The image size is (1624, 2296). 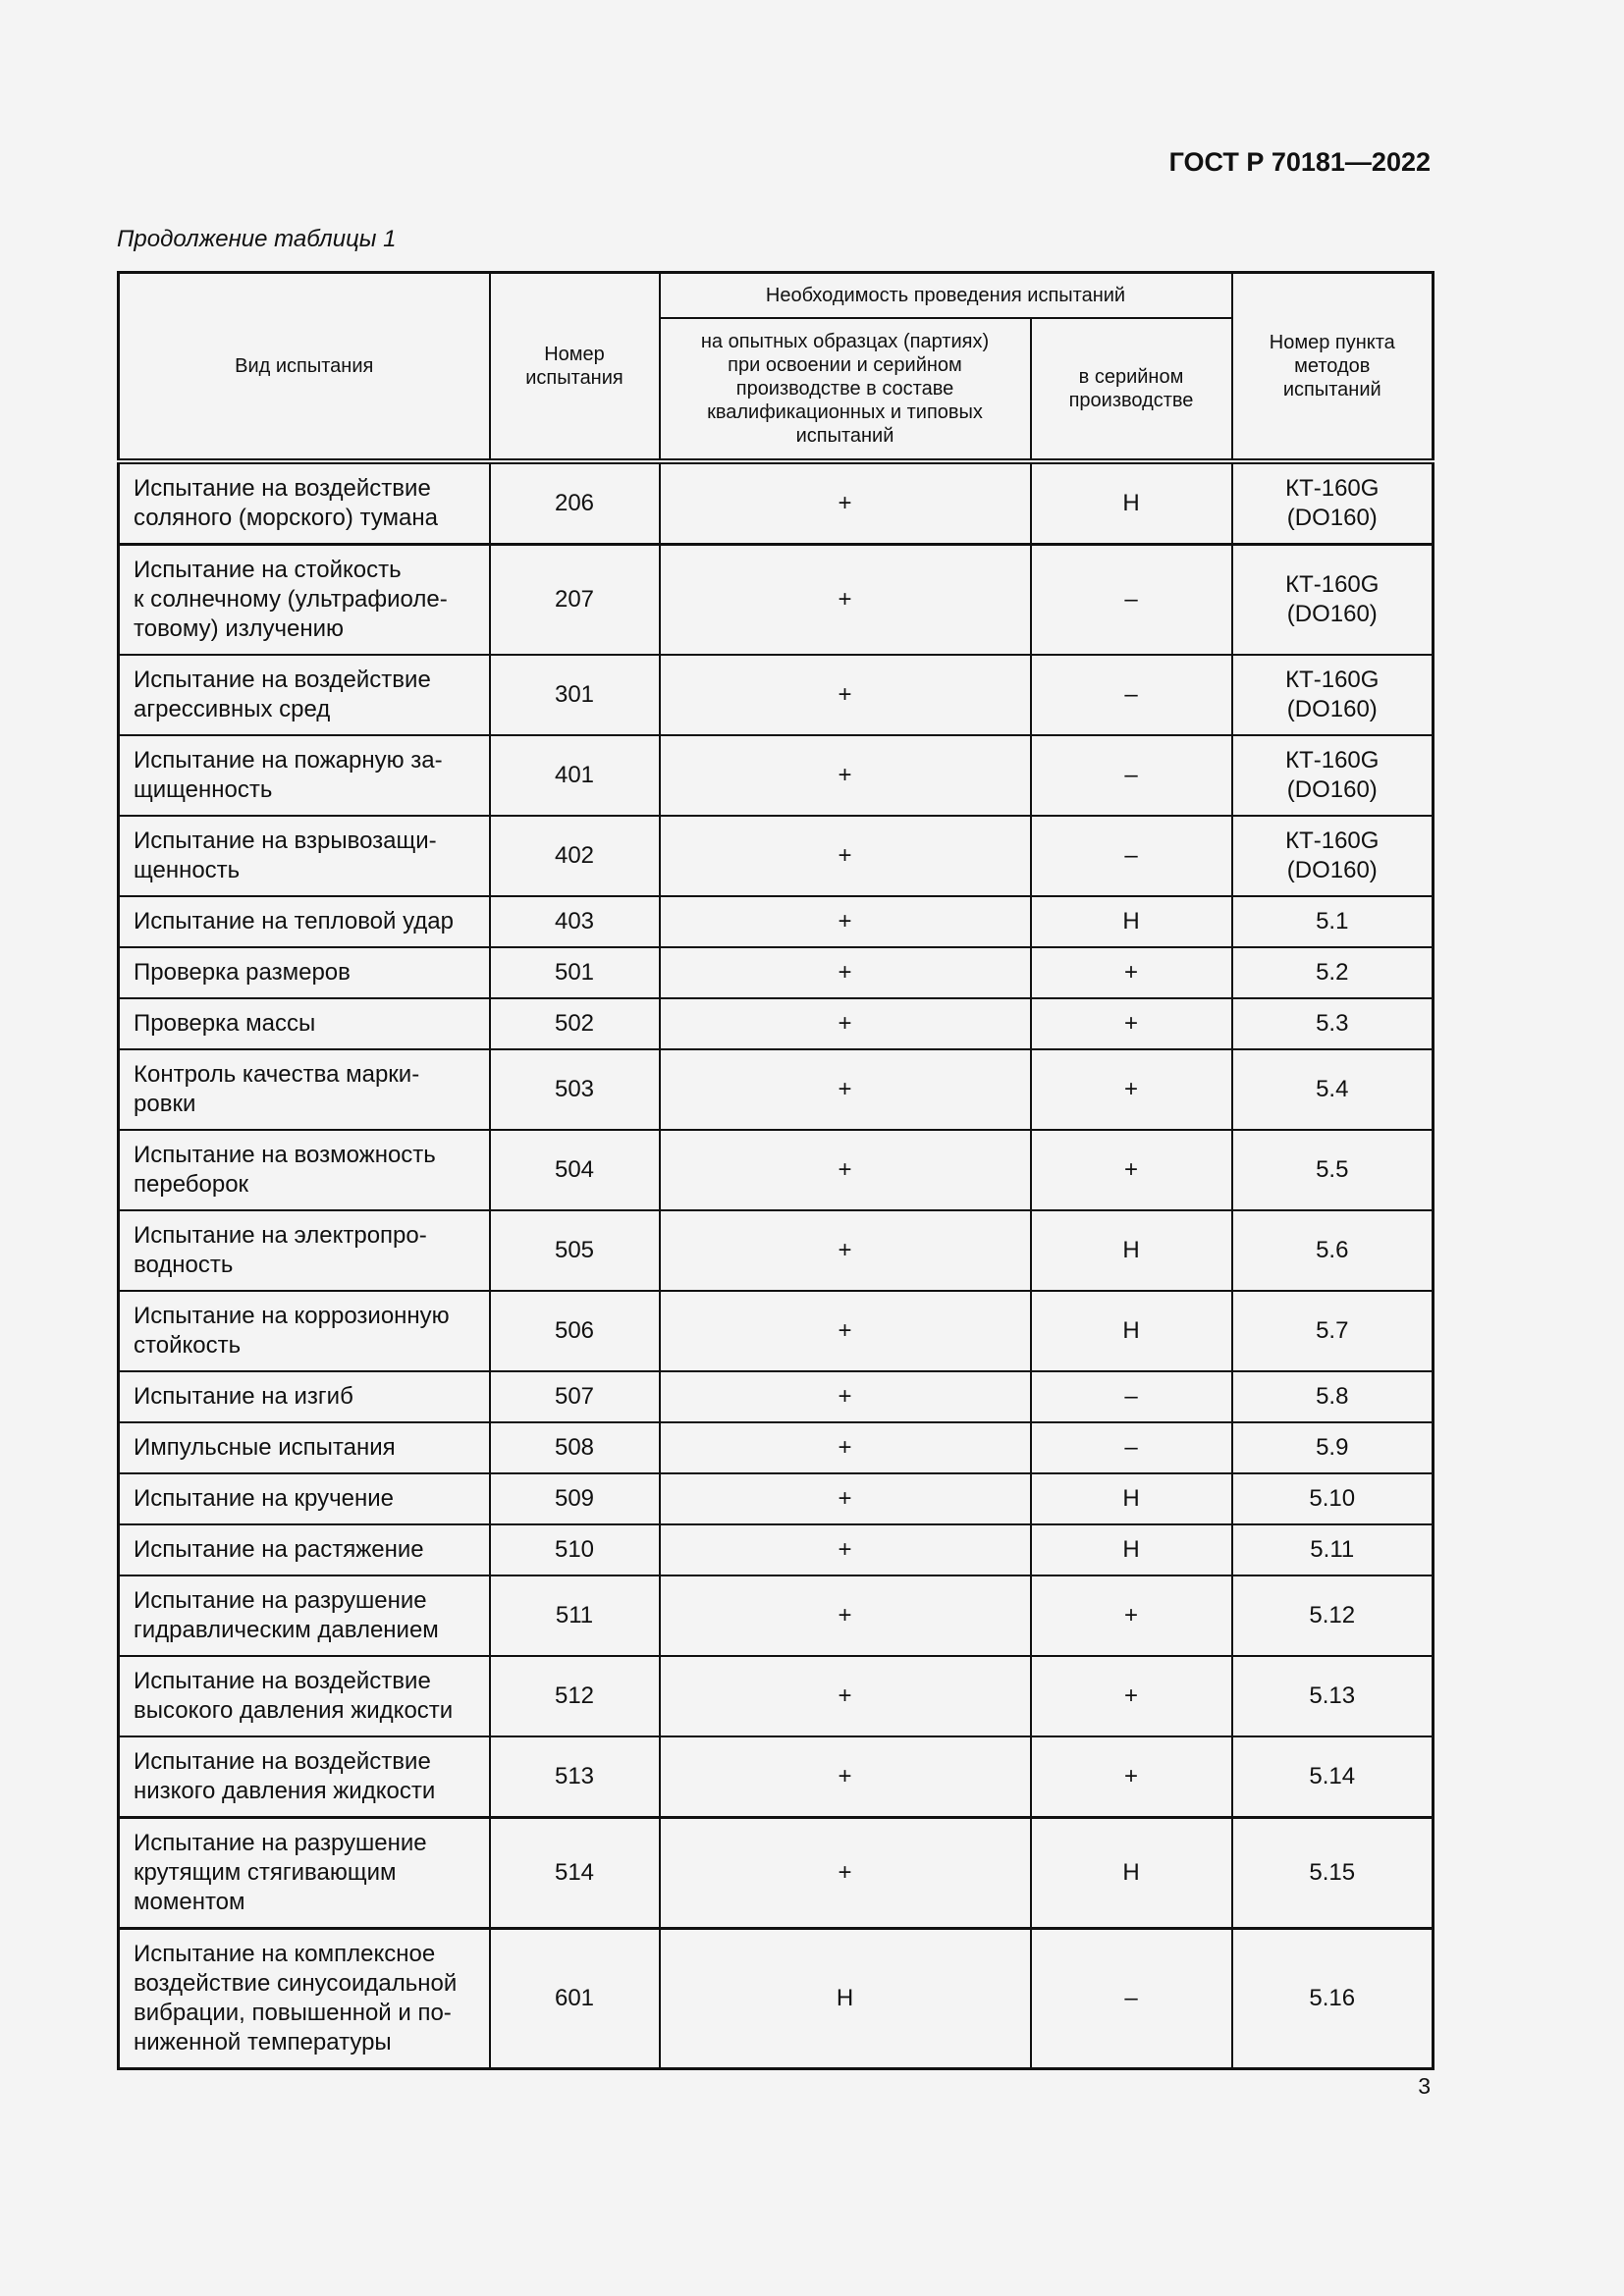 I want to click on cell-test-number: 301, so click(x=574, y=695).